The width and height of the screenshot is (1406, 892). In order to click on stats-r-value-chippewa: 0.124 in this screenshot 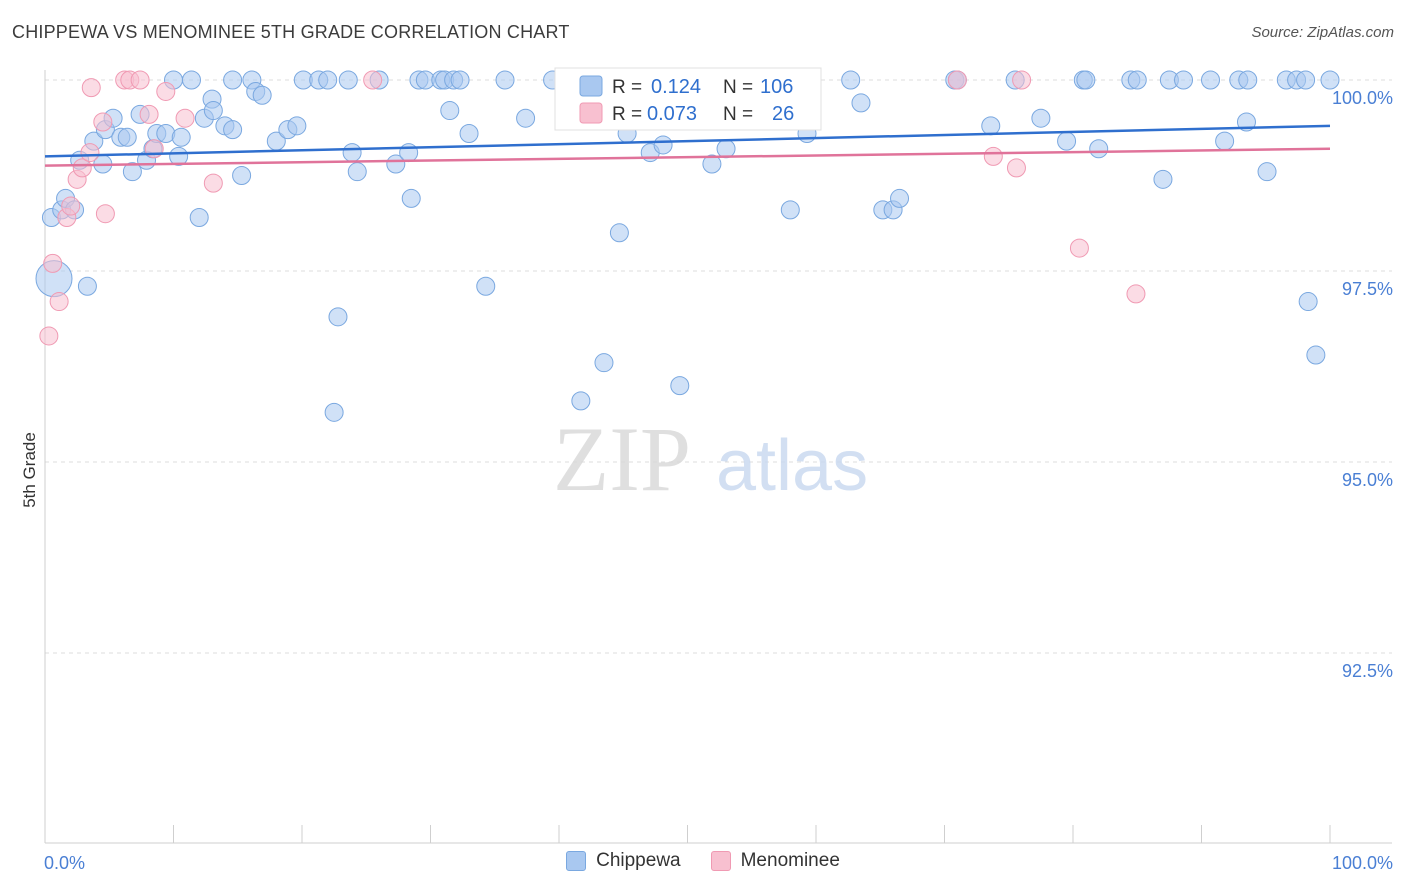, I will do `click(676, 87)`.